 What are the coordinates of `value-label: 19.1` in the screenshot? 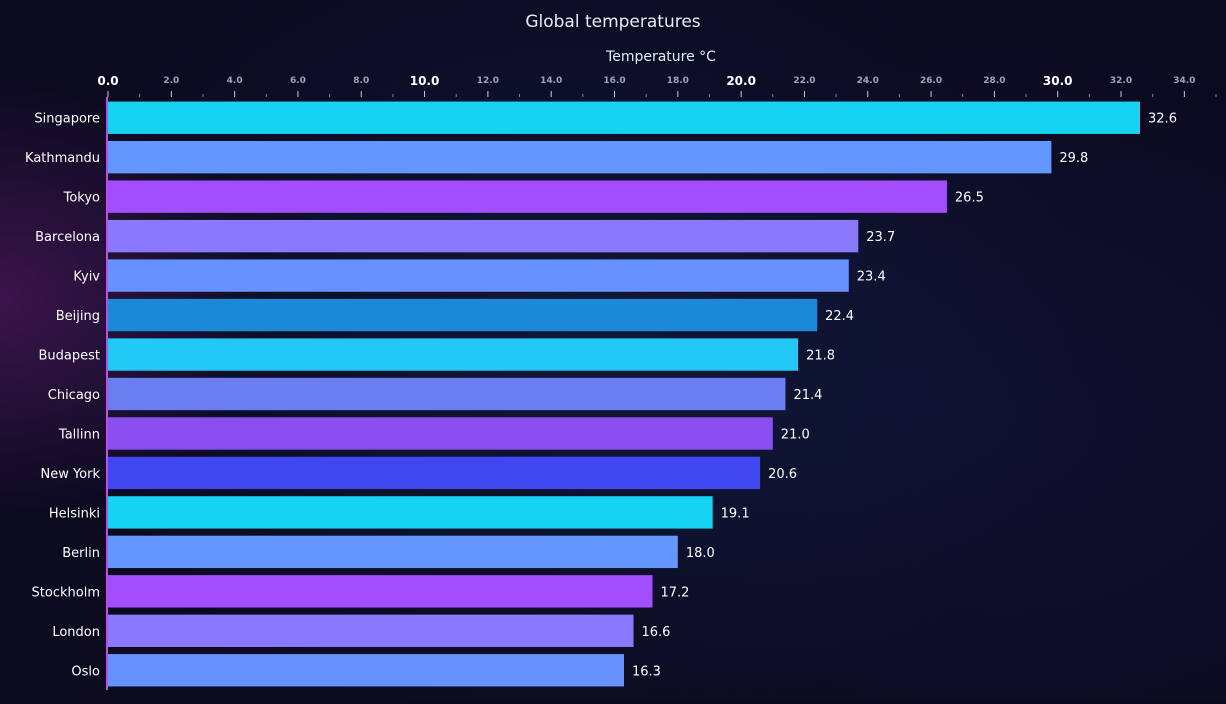 It's located at (735, 513).